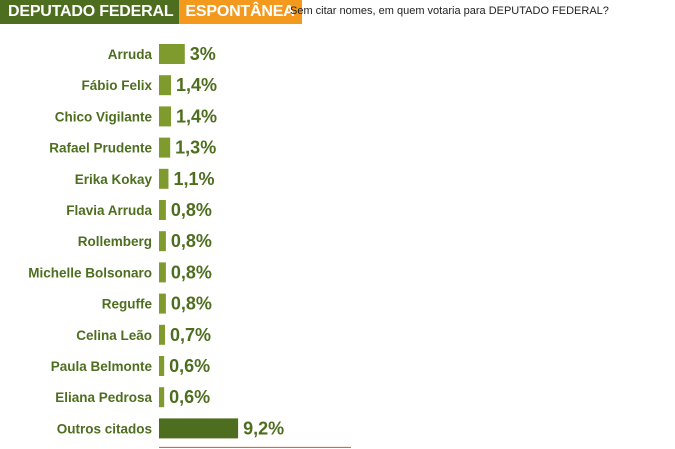 This screenshot has width=675, height=449. Describe the element at coordinates (130, 54) in the screenshot. I see `category-label: Arruda` at that location.